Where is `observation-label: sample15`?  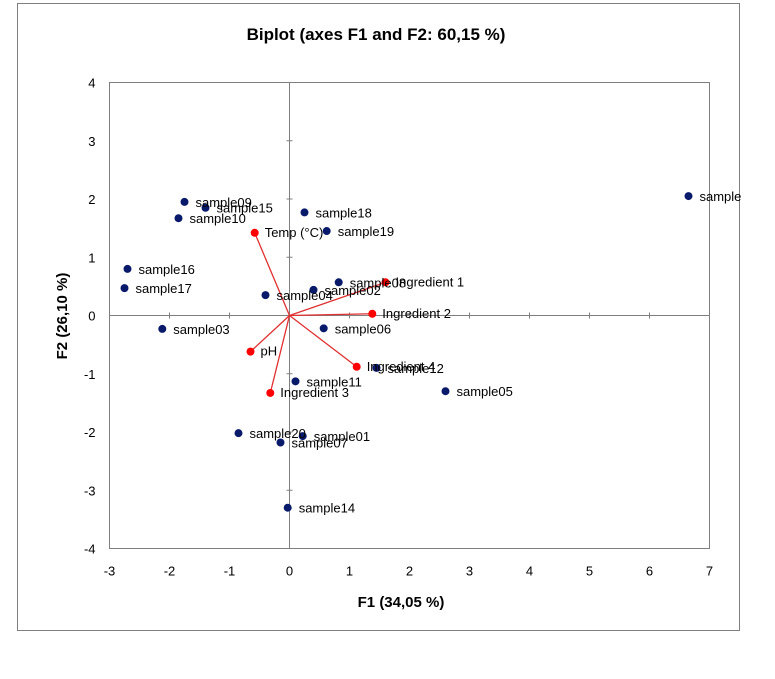
observation-label: sample15 is located at coordinates (245, 208).